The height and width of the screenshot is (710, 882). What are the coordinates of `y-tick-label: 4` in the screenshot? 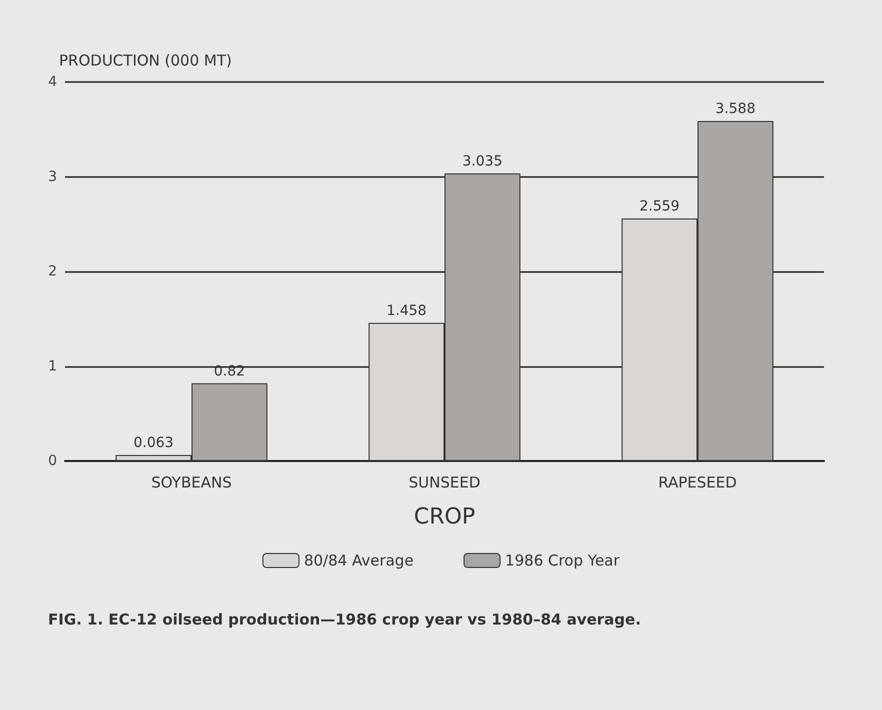 It's located at (53, 82).